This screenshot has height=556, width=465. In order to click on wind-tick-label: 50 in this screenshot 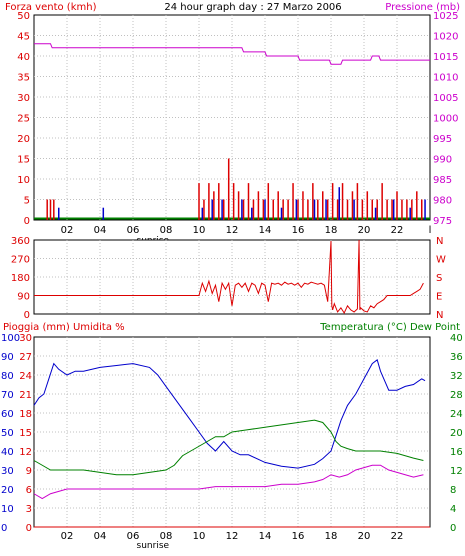, I will do `click(23, 16)`.